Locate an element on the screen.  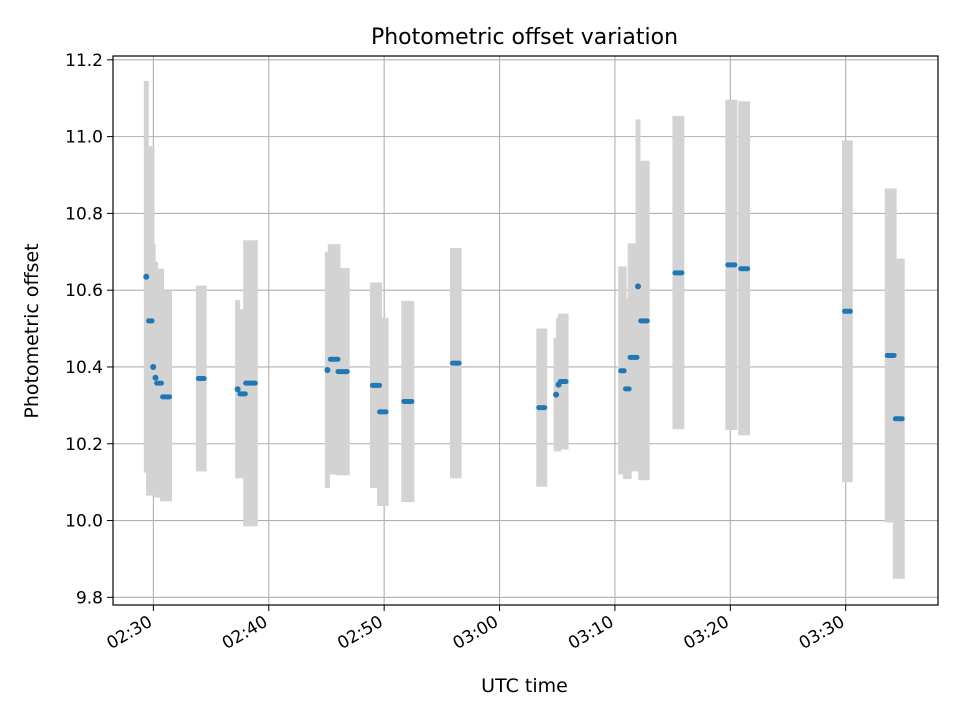
y-tick-label: 10.2 is located at coordinates (84, 445).